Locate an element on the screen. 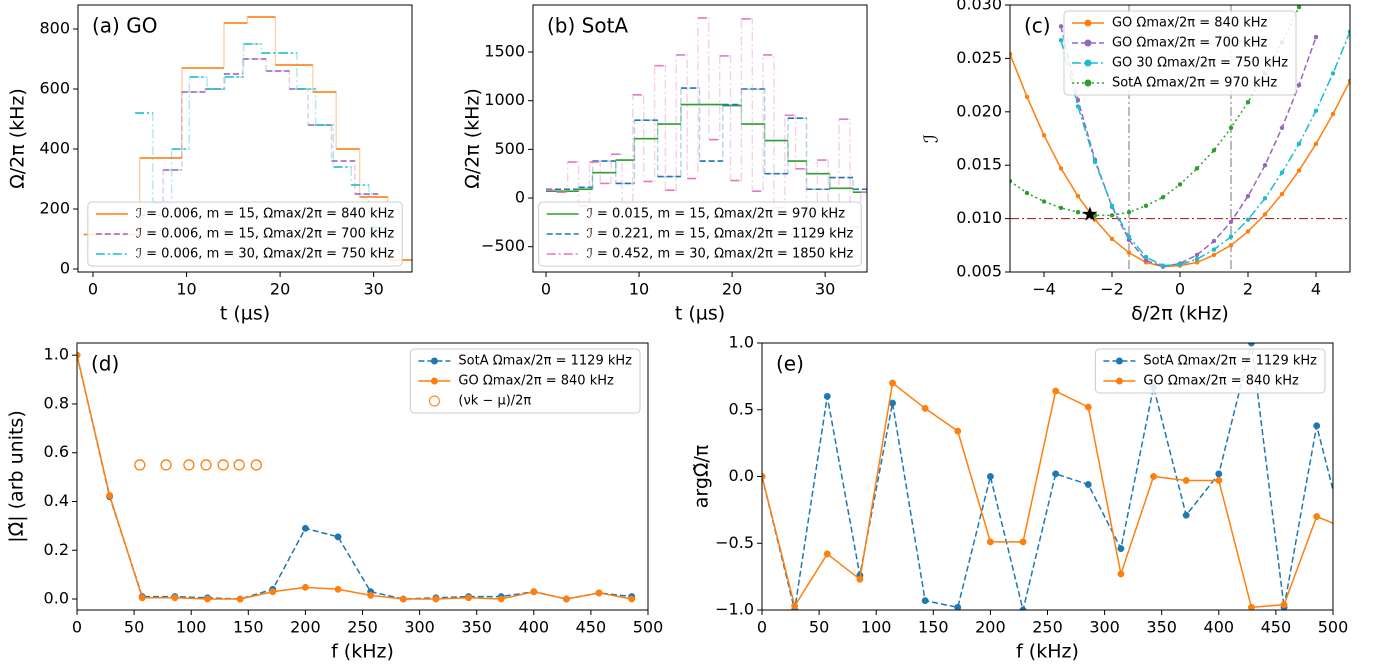  x-tick-label: −2 is located at coordinates (1112, 289).